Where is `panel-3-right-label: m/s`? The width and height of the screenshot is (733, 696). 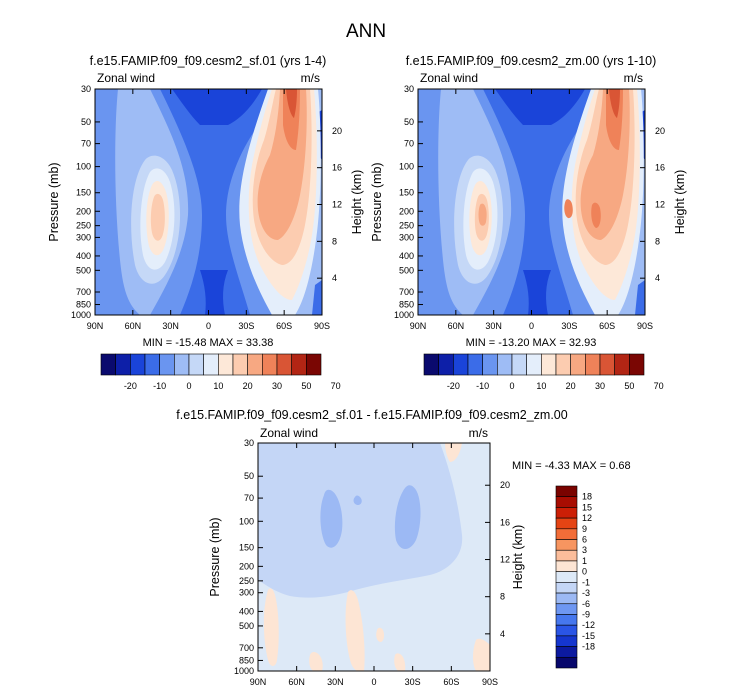
panel-3-right-label: m/s is located at coordinates (478, 433).